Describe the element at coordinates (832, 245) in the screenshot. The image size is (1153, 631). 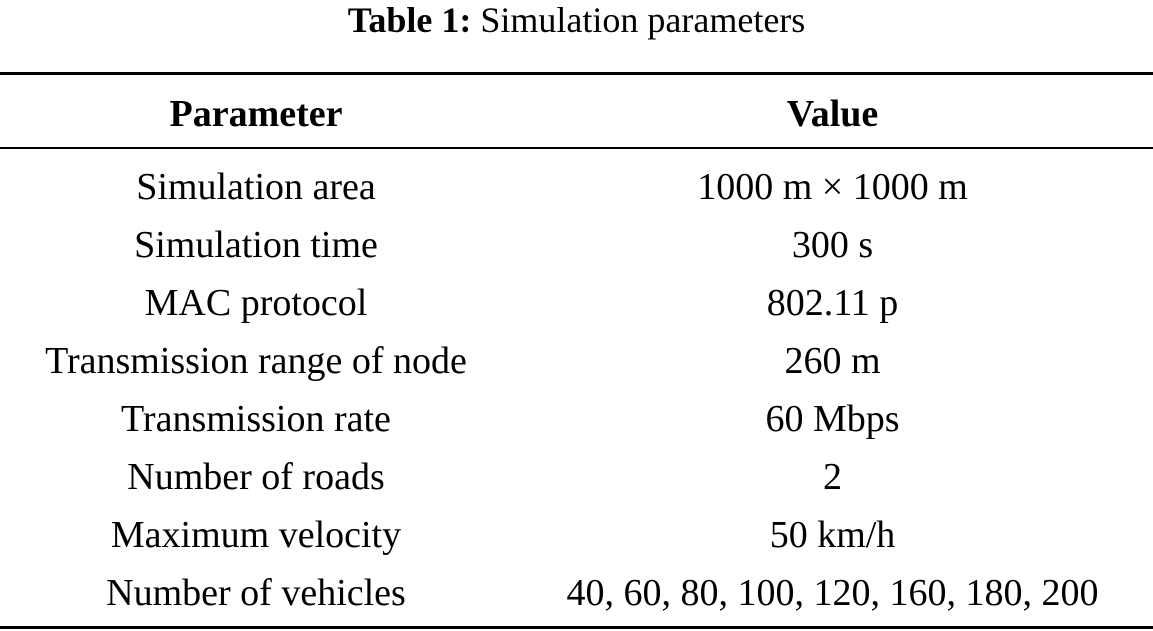
I see `value-cell: 300 s` at that location.